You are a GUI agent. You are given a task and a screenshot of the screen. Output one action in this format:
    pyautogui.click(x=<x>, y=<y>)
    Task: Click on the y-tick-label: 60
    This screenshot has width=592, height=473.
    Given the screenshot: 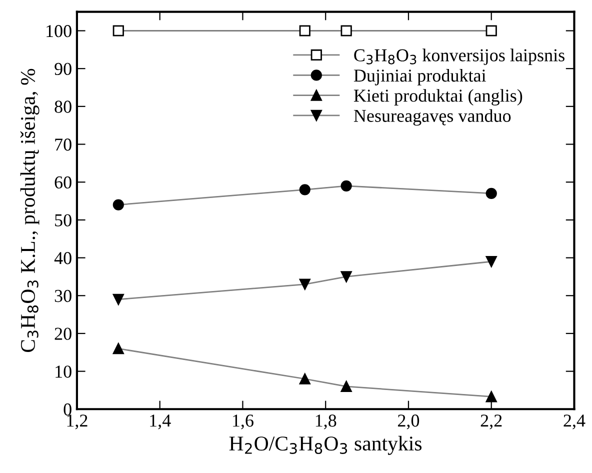 What is the action you would take?
    pyautogui.click(x=63, y=182)
    